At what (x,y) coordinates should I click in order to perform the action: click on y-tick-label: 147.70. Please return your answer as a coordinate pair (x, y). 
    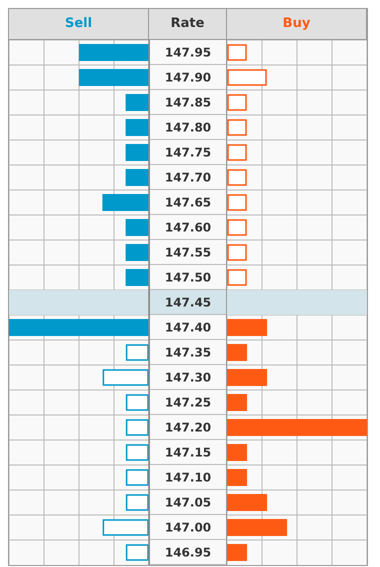
    Looking at the image, I should click on (188, 177).